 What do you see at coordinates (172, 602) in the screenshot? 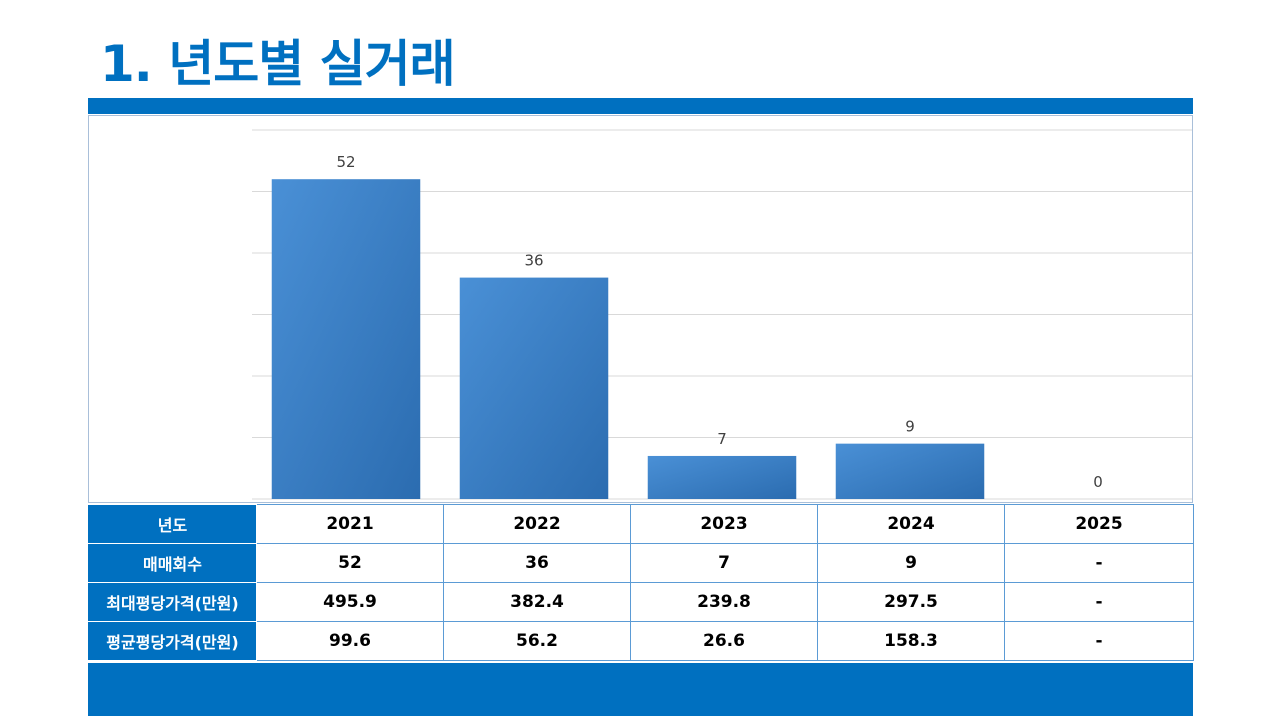
I see `row-header-max-price: 최대평당가격(만원)` at bounding box center [172, 602].